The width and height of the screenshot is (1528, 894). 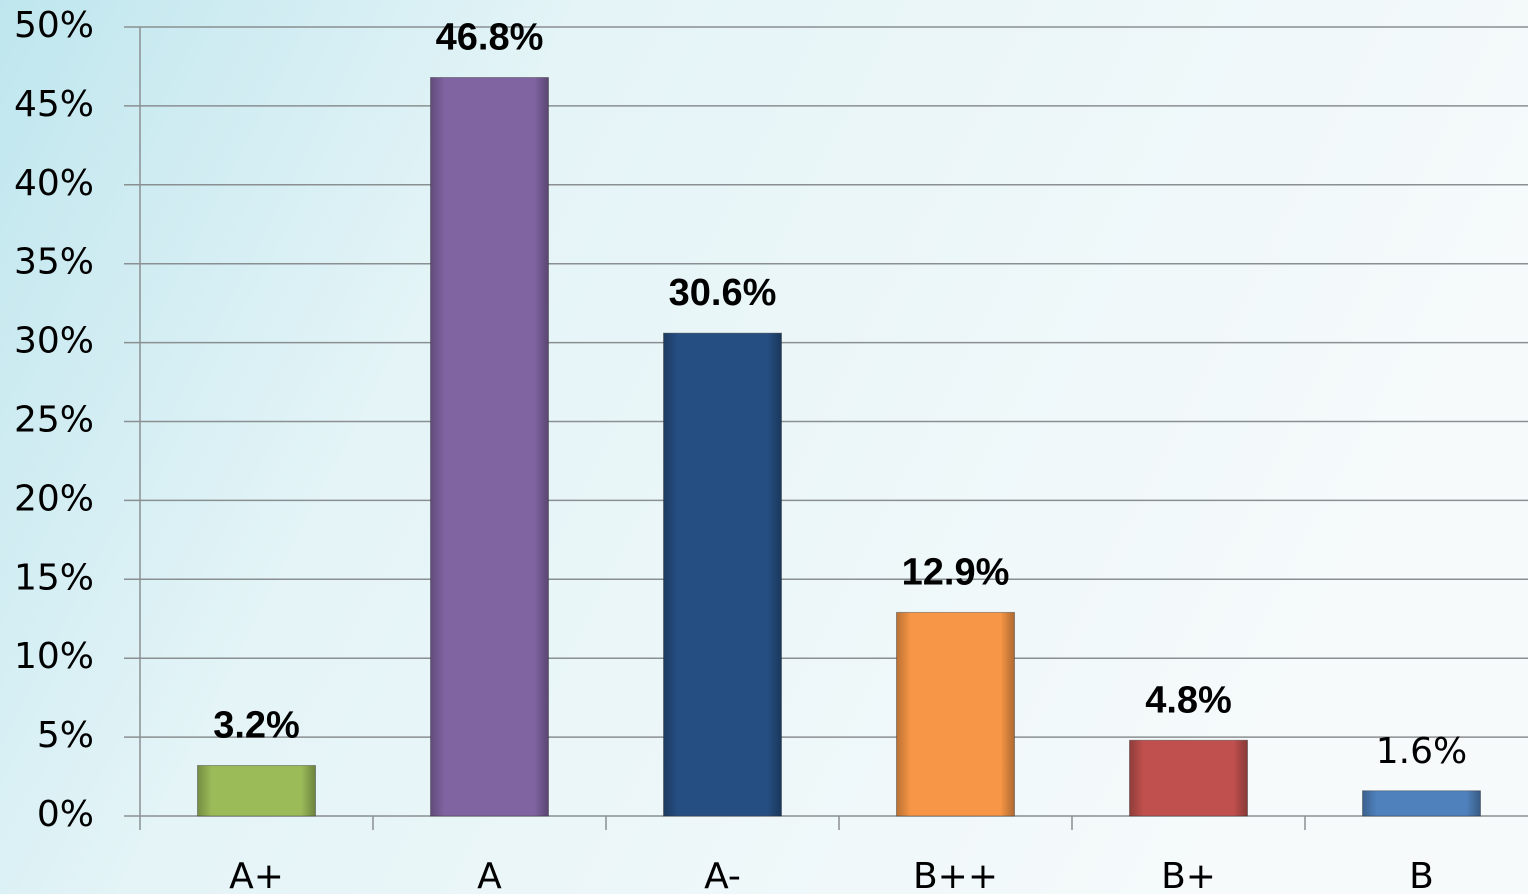 What do you see at coordinates (489, 875) in the screenshot?
I see `x-tick-label: A` at bounding box center [489, 875].